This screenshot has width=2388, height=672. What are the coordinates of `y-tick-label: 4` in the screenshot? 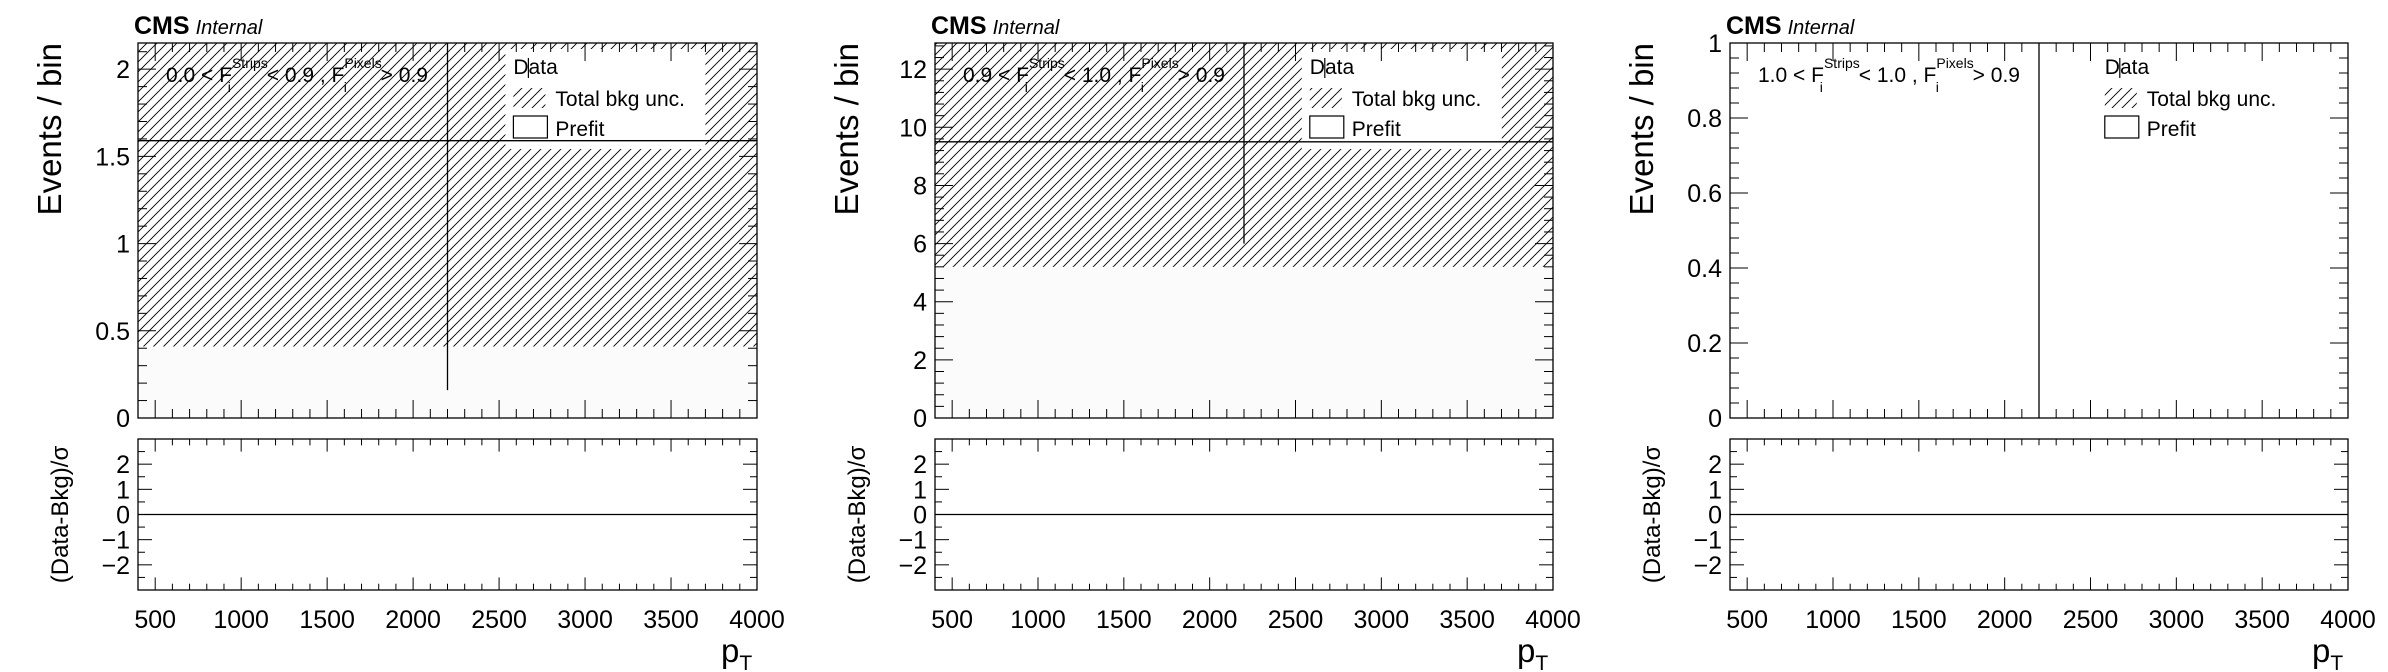 It's located at (920, 303).